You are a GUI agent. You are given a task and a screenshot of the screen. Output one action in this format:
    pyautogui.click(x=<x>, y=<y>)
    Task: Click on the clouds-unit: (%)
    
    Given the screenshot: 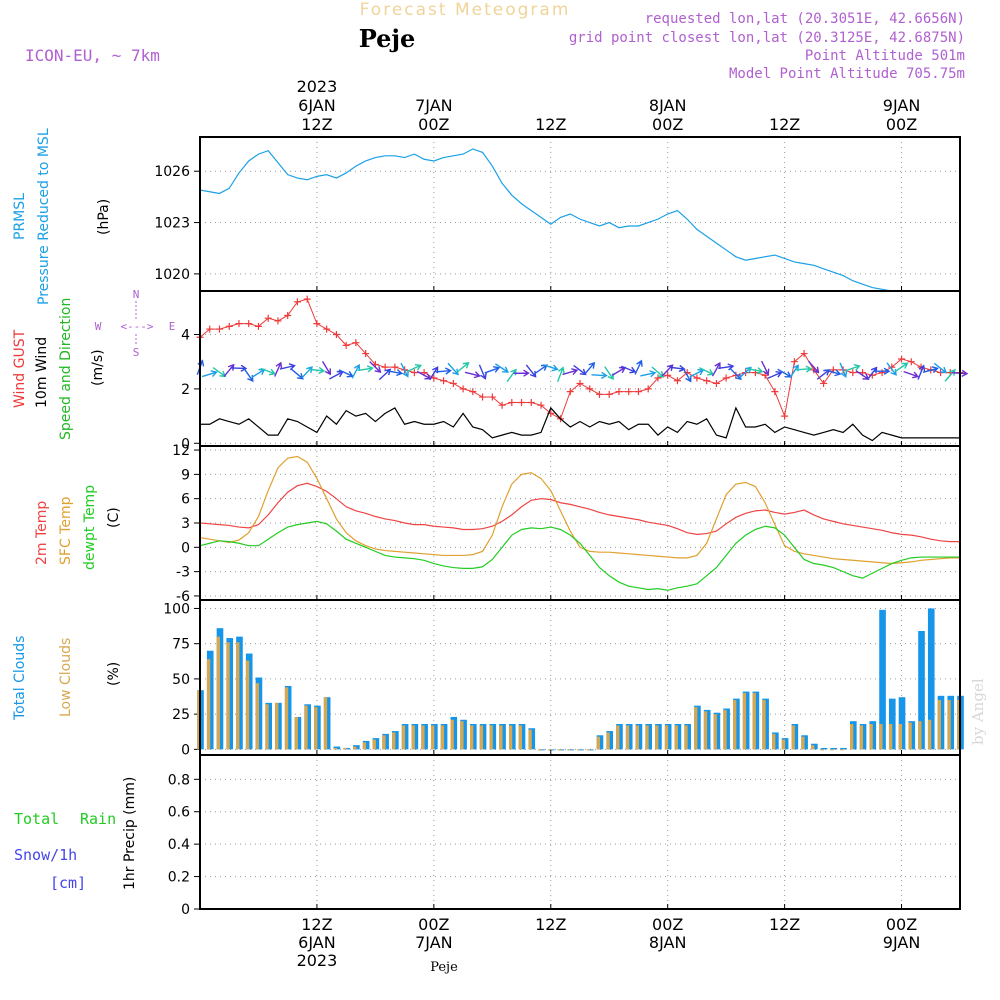 What is the action you would take?
    pyautogui.click(x=114, y=674)
    